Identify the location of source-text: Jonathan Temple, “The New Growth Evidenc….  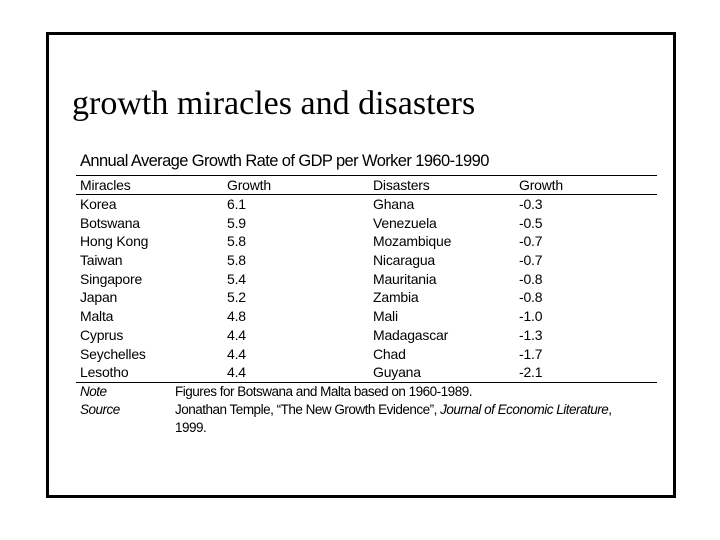
(393, 410).